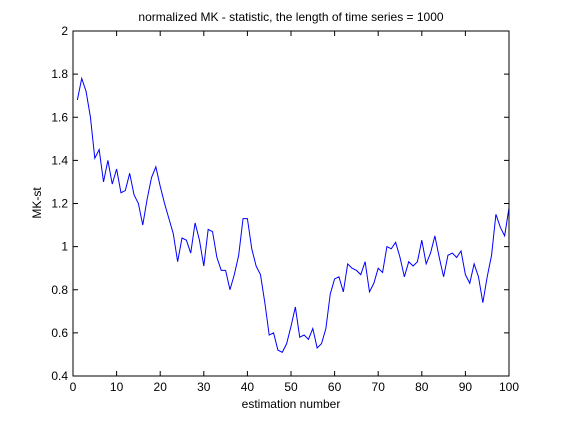 This screenshot has width=561, height=425. What do you see at coordinates (291, 404) in the screenshot?
I see `x-axis-label: estimation number` at bounding box center [291, 404].